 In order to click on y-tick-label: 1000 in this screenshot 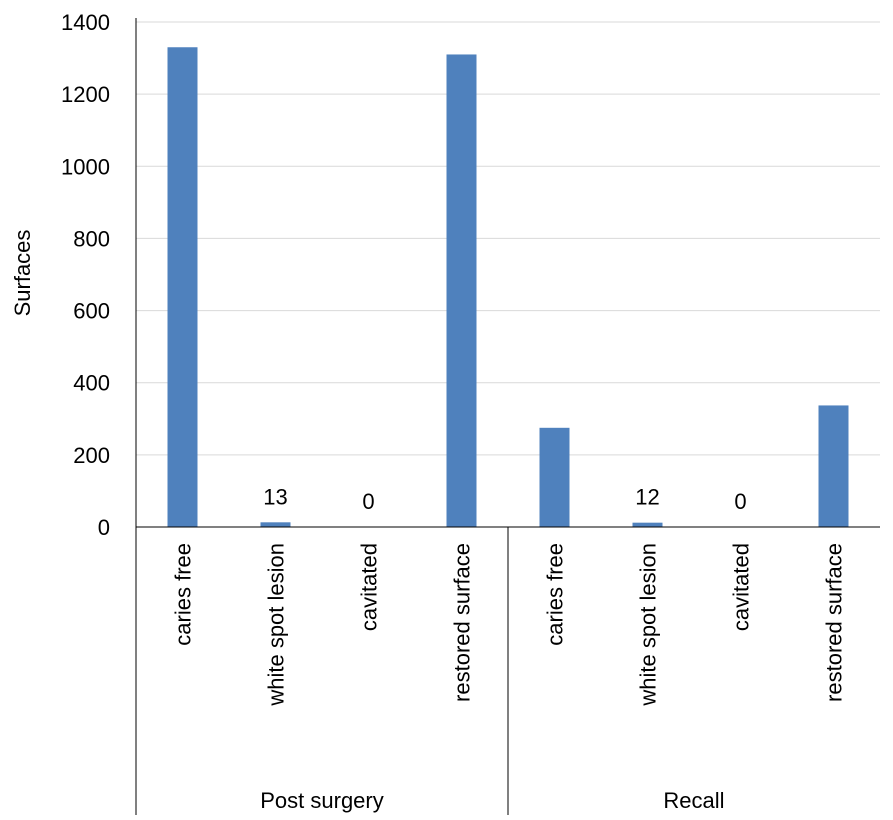, I will do `click(85, 166)`.